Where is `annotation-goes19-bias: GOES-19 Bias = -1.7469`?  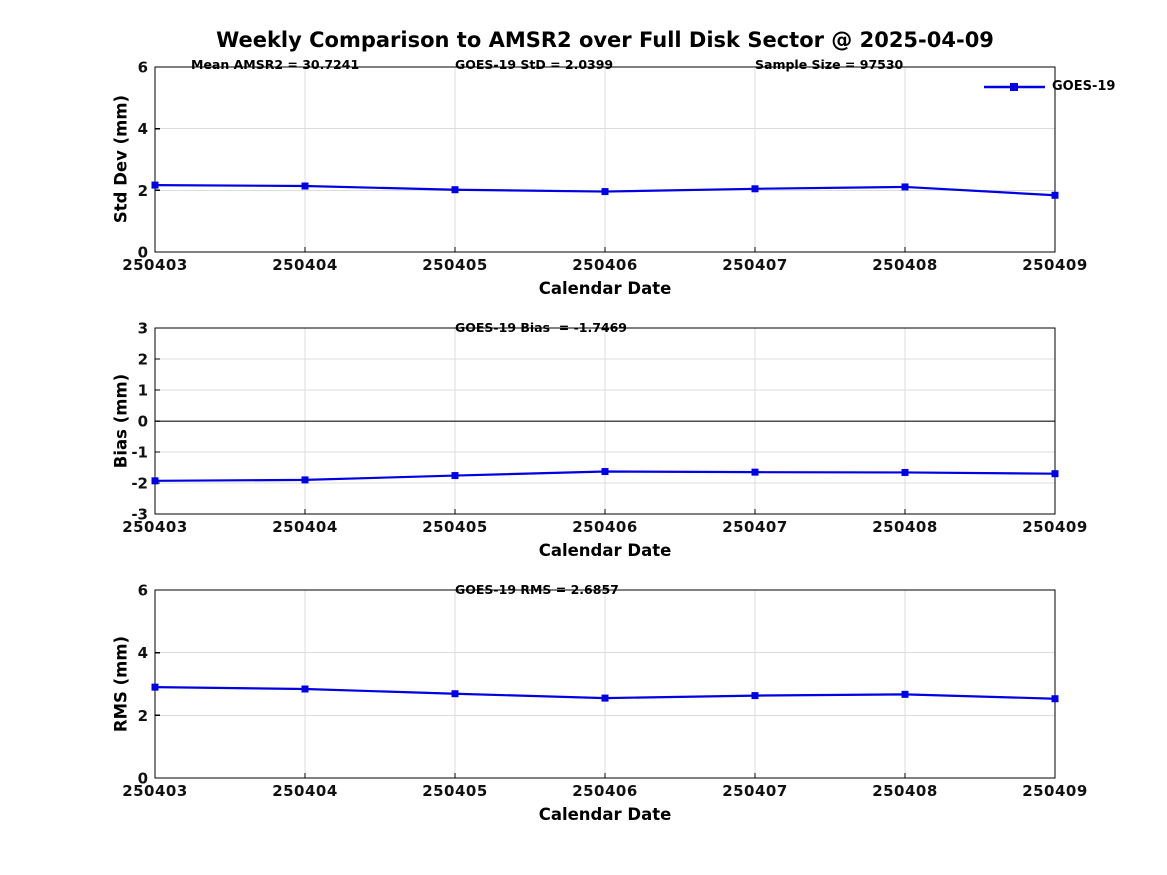 annotation-goes19-bias: GOES-19 Bias = -1.7469 is located at coordinates (541, 327).